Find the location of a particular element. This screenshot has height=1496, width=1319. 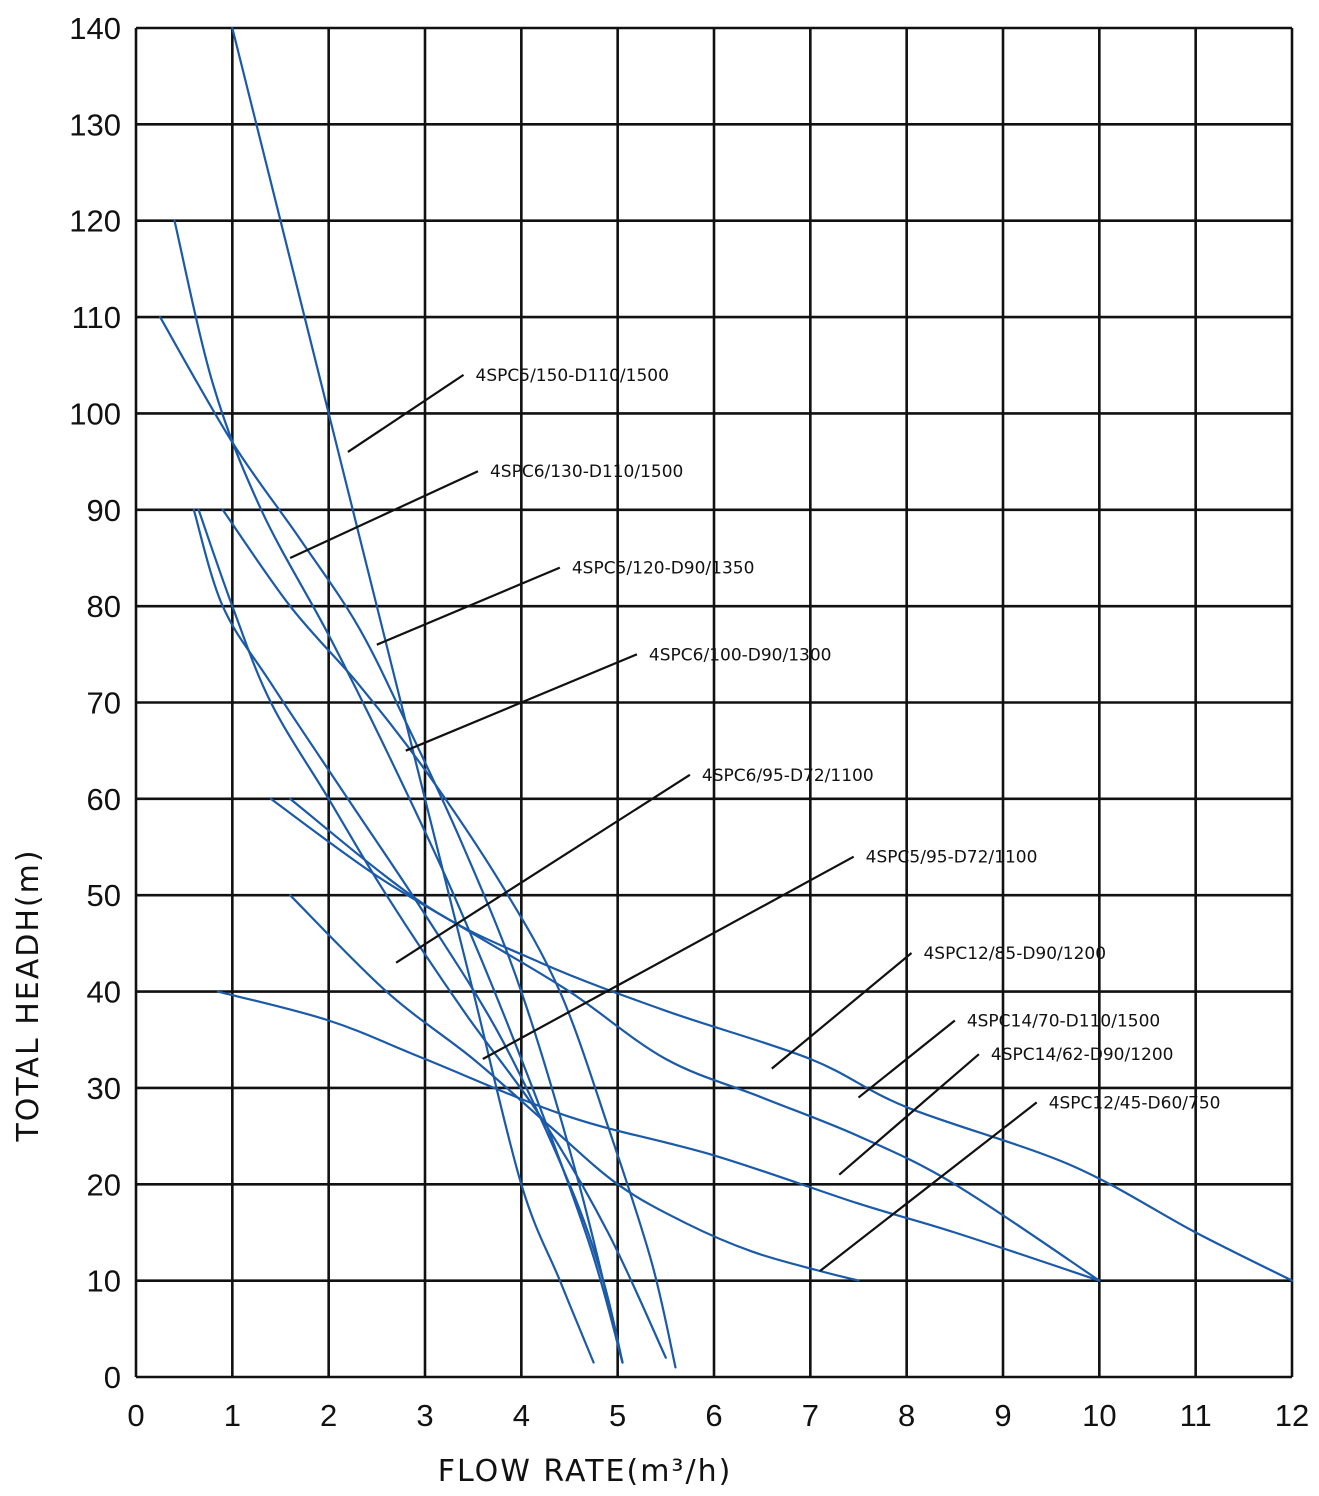

y-tick-label: 120 is located at coordinates (95, 221).